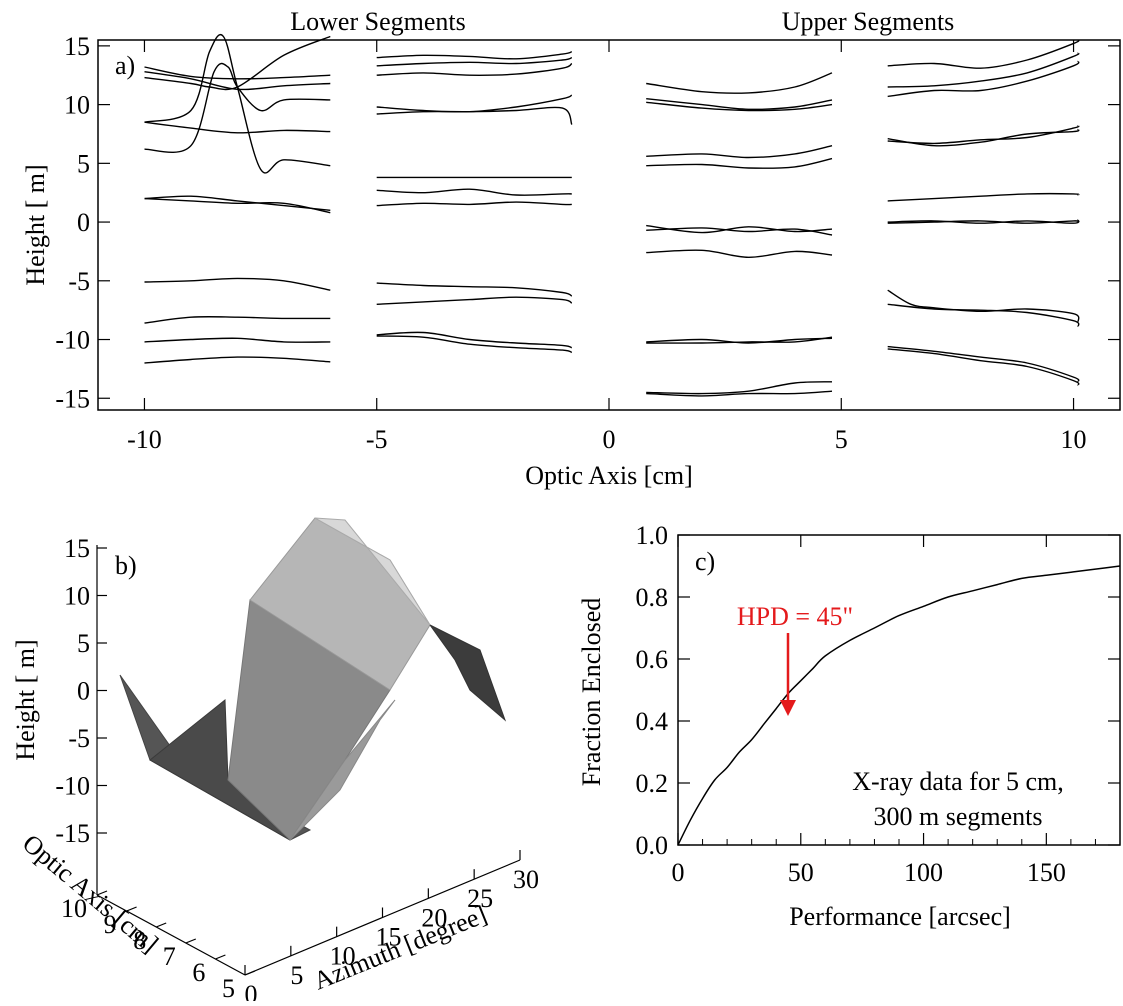 The width and height of the screenshot is (1123, 1006). I want to click on panel-a-xlabel: Optic Axis [cm], so click(609, 475).